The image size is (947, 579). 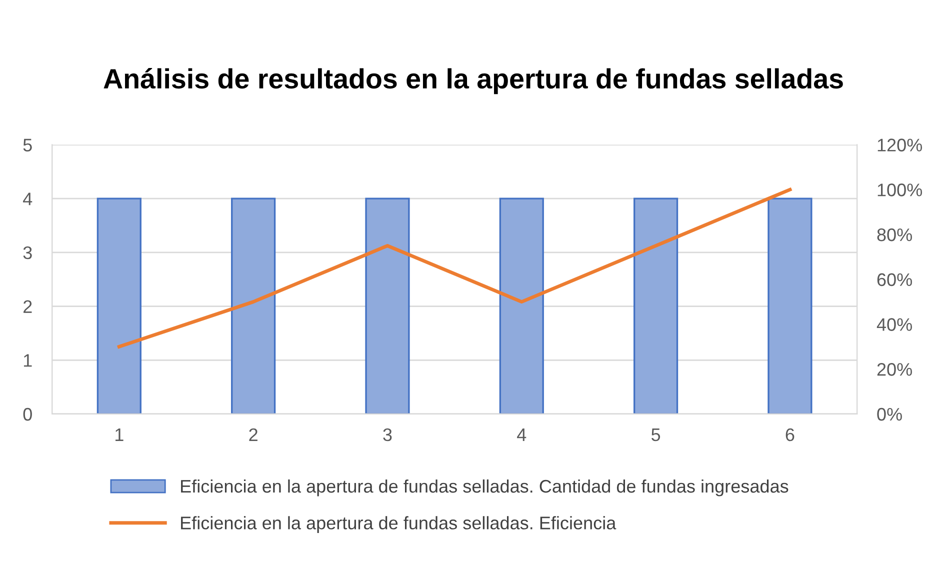 What do you see at coordinates (398, 524) in the screenshot?
I see `legend-label: Eficiencia en la apertura de fundas selladas. Eficiencia` at bounding box center [398, 524].